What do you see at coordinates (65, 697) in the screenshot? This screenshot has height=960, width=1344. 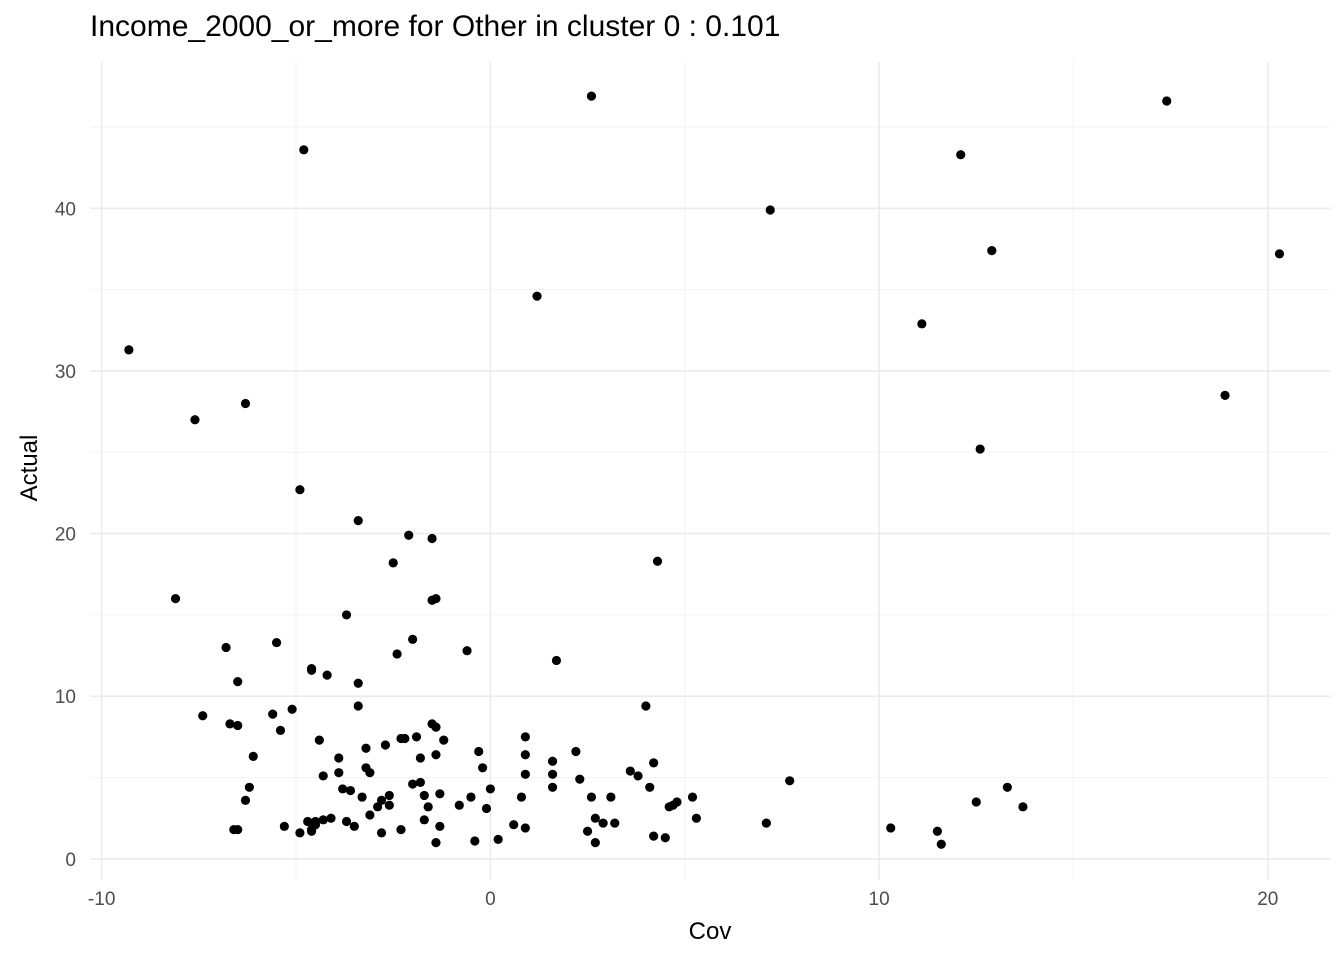 I see `y-tick-label: 10` at bounding box center [65, 697].